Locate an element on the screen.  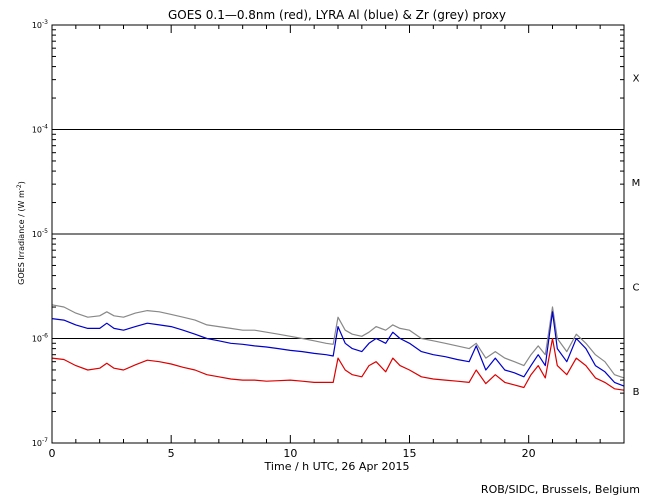
x-tick-label-3: 15 is located at coordinates (410, 453).